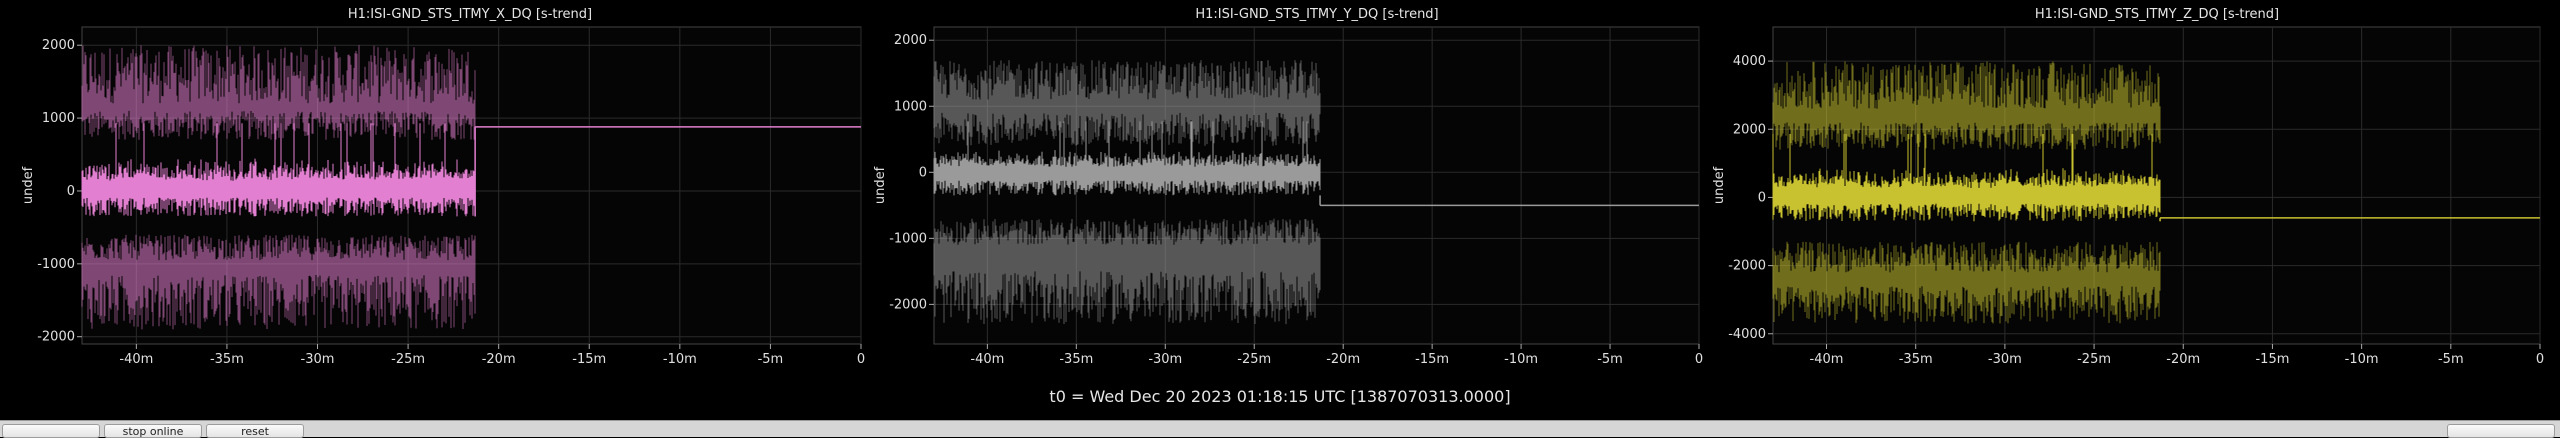 The width and height of the screenshot is (2560, 438). I want to click on plot-title: H1:ISI-GND_STS_ITMY_Y_DQ [s-trend], so click(1316, 14).